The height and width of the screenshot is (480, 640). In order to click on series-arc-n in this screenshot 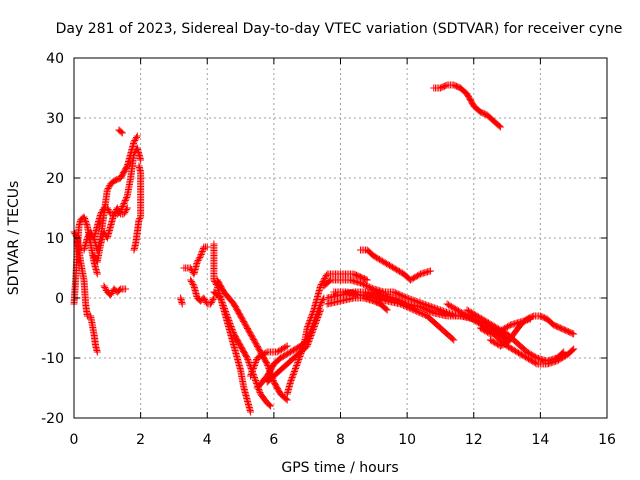, I will do `click(252, 340)`.